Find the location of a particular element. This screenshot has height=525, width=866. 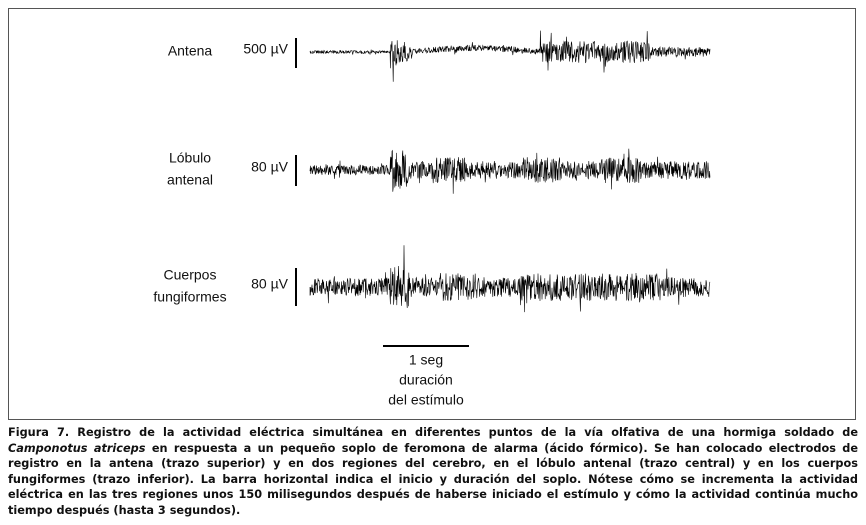

scale-label: 500 µV is located at coordinates (265, 49).